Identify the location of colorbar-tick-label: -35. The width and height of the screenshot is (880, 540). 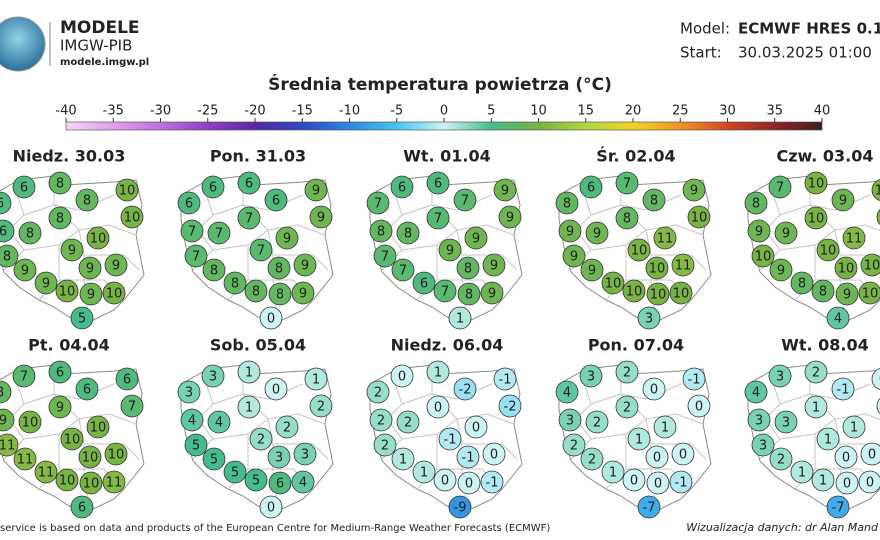
(113, 111).